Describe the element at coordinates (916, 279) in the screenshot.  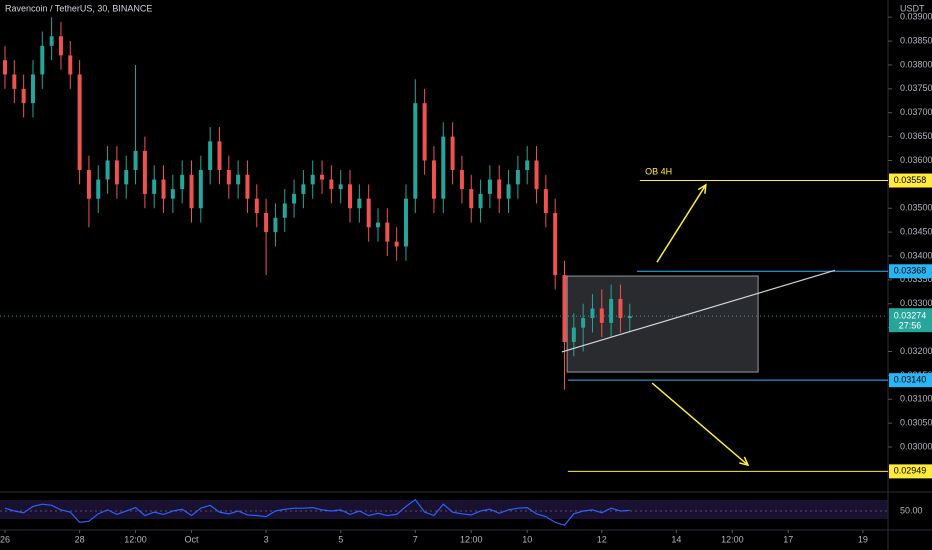
I see `y-tick-label: 0.03350` at that location.